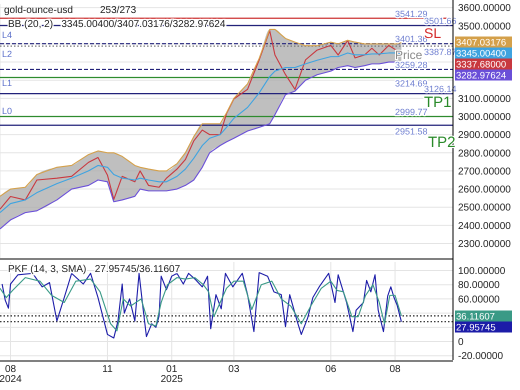 Image resolution: width=520 pixels, height=390 pixels. Describe the element at coordinates (485, 136) in the screenshot. I see `y-tick-label: 2900.00000` at that location.